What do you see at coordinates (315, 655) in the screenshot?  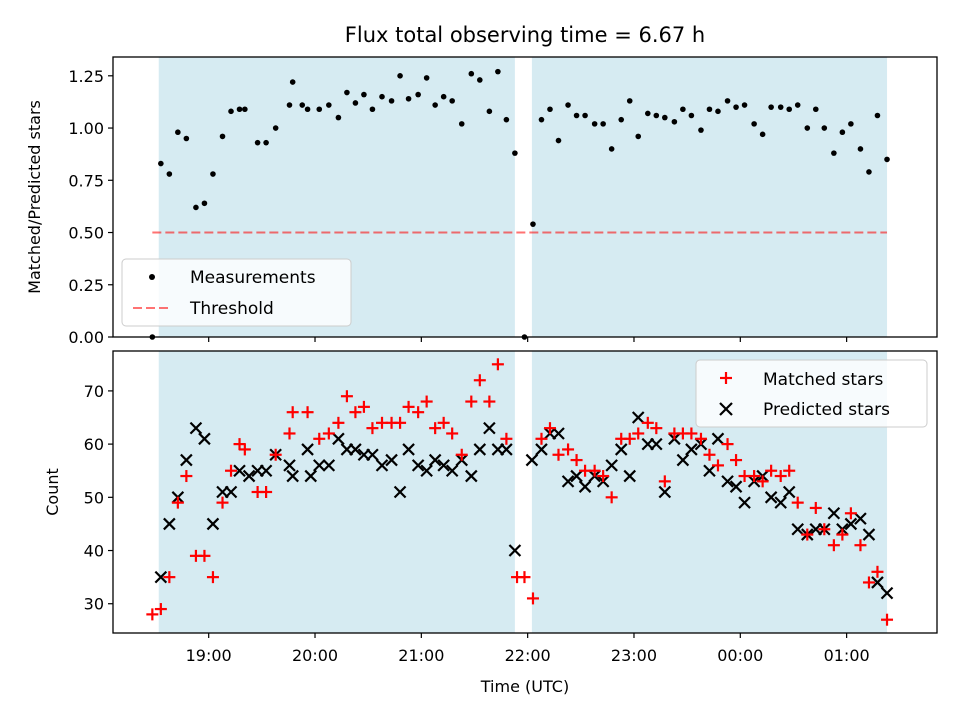 I see `x-tick-label: 20:00` at bounding box center [315, 655].